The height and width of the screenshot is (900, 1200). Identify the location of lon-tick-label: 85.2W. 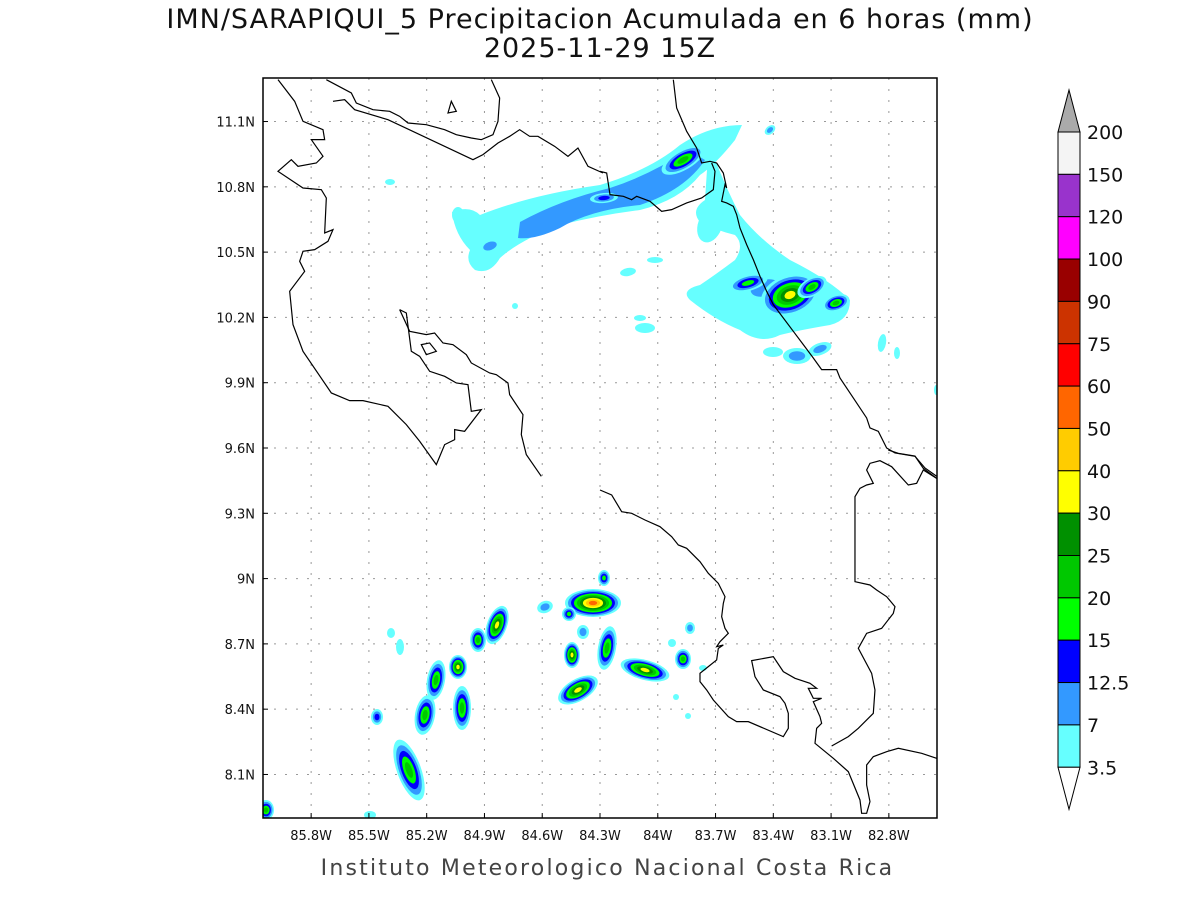
(427, 836).